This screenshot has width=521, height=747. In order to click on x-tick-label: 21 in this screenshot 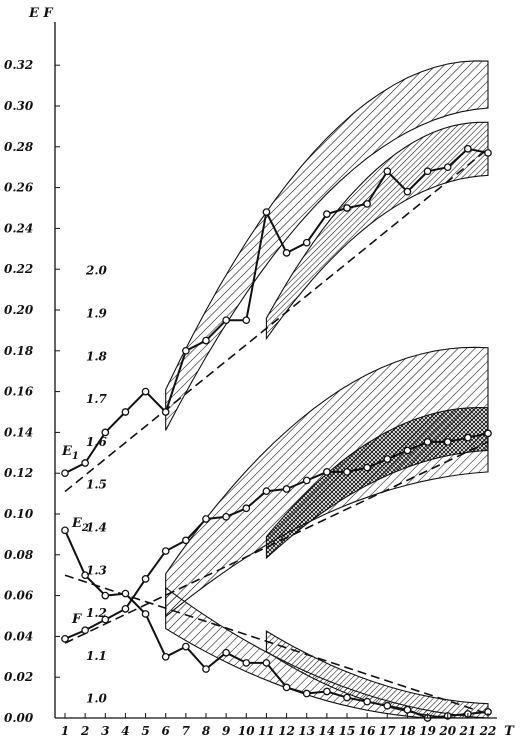, I will do `click(468, 731)`.